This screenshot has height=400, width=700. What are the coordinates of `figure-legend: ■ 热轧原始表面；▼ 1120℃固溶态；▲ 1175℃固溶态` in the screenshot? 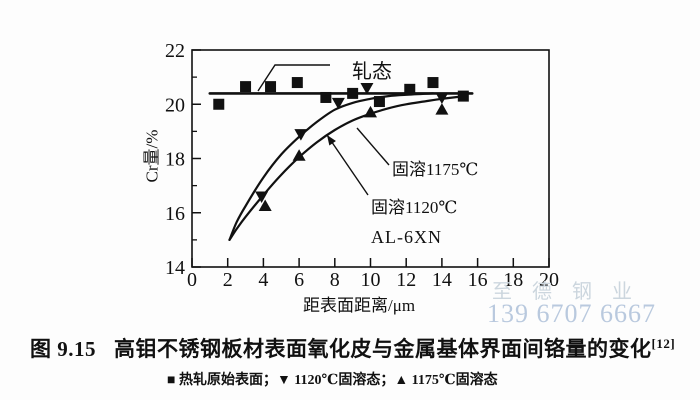 It's located at (332, 380).